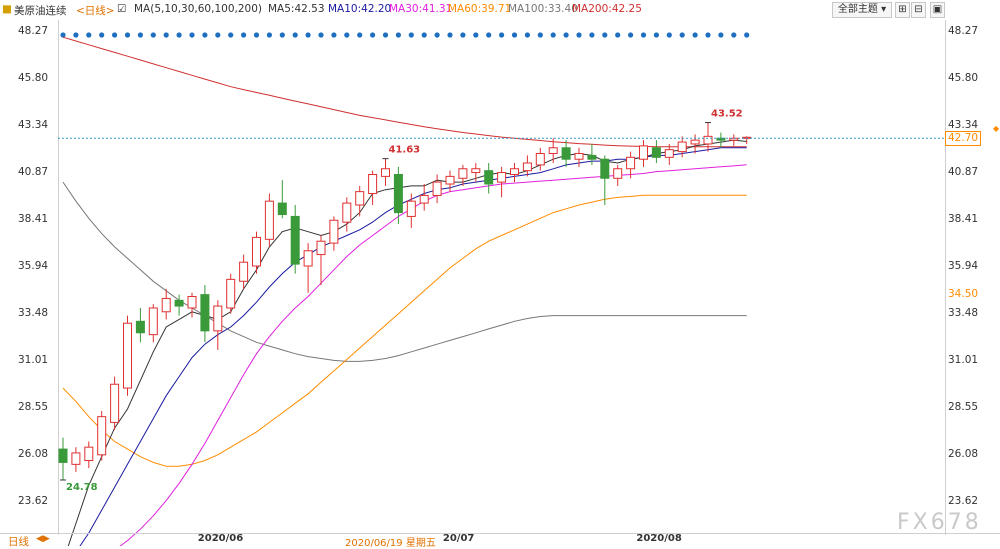  What do you see at coordinates (902, 10) in the screenshot?
I see `zoom-in-icon: ⊞` at bounding box center [902, 10].